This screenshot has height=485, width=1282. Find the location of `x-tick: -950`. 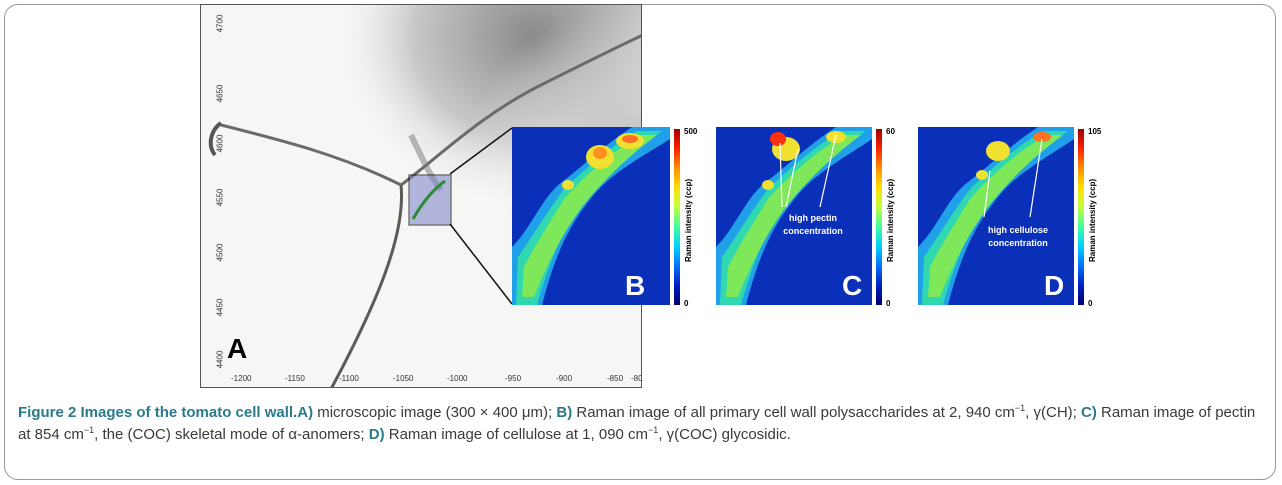

x-tick: -950 is located at coordinates (513, 378).